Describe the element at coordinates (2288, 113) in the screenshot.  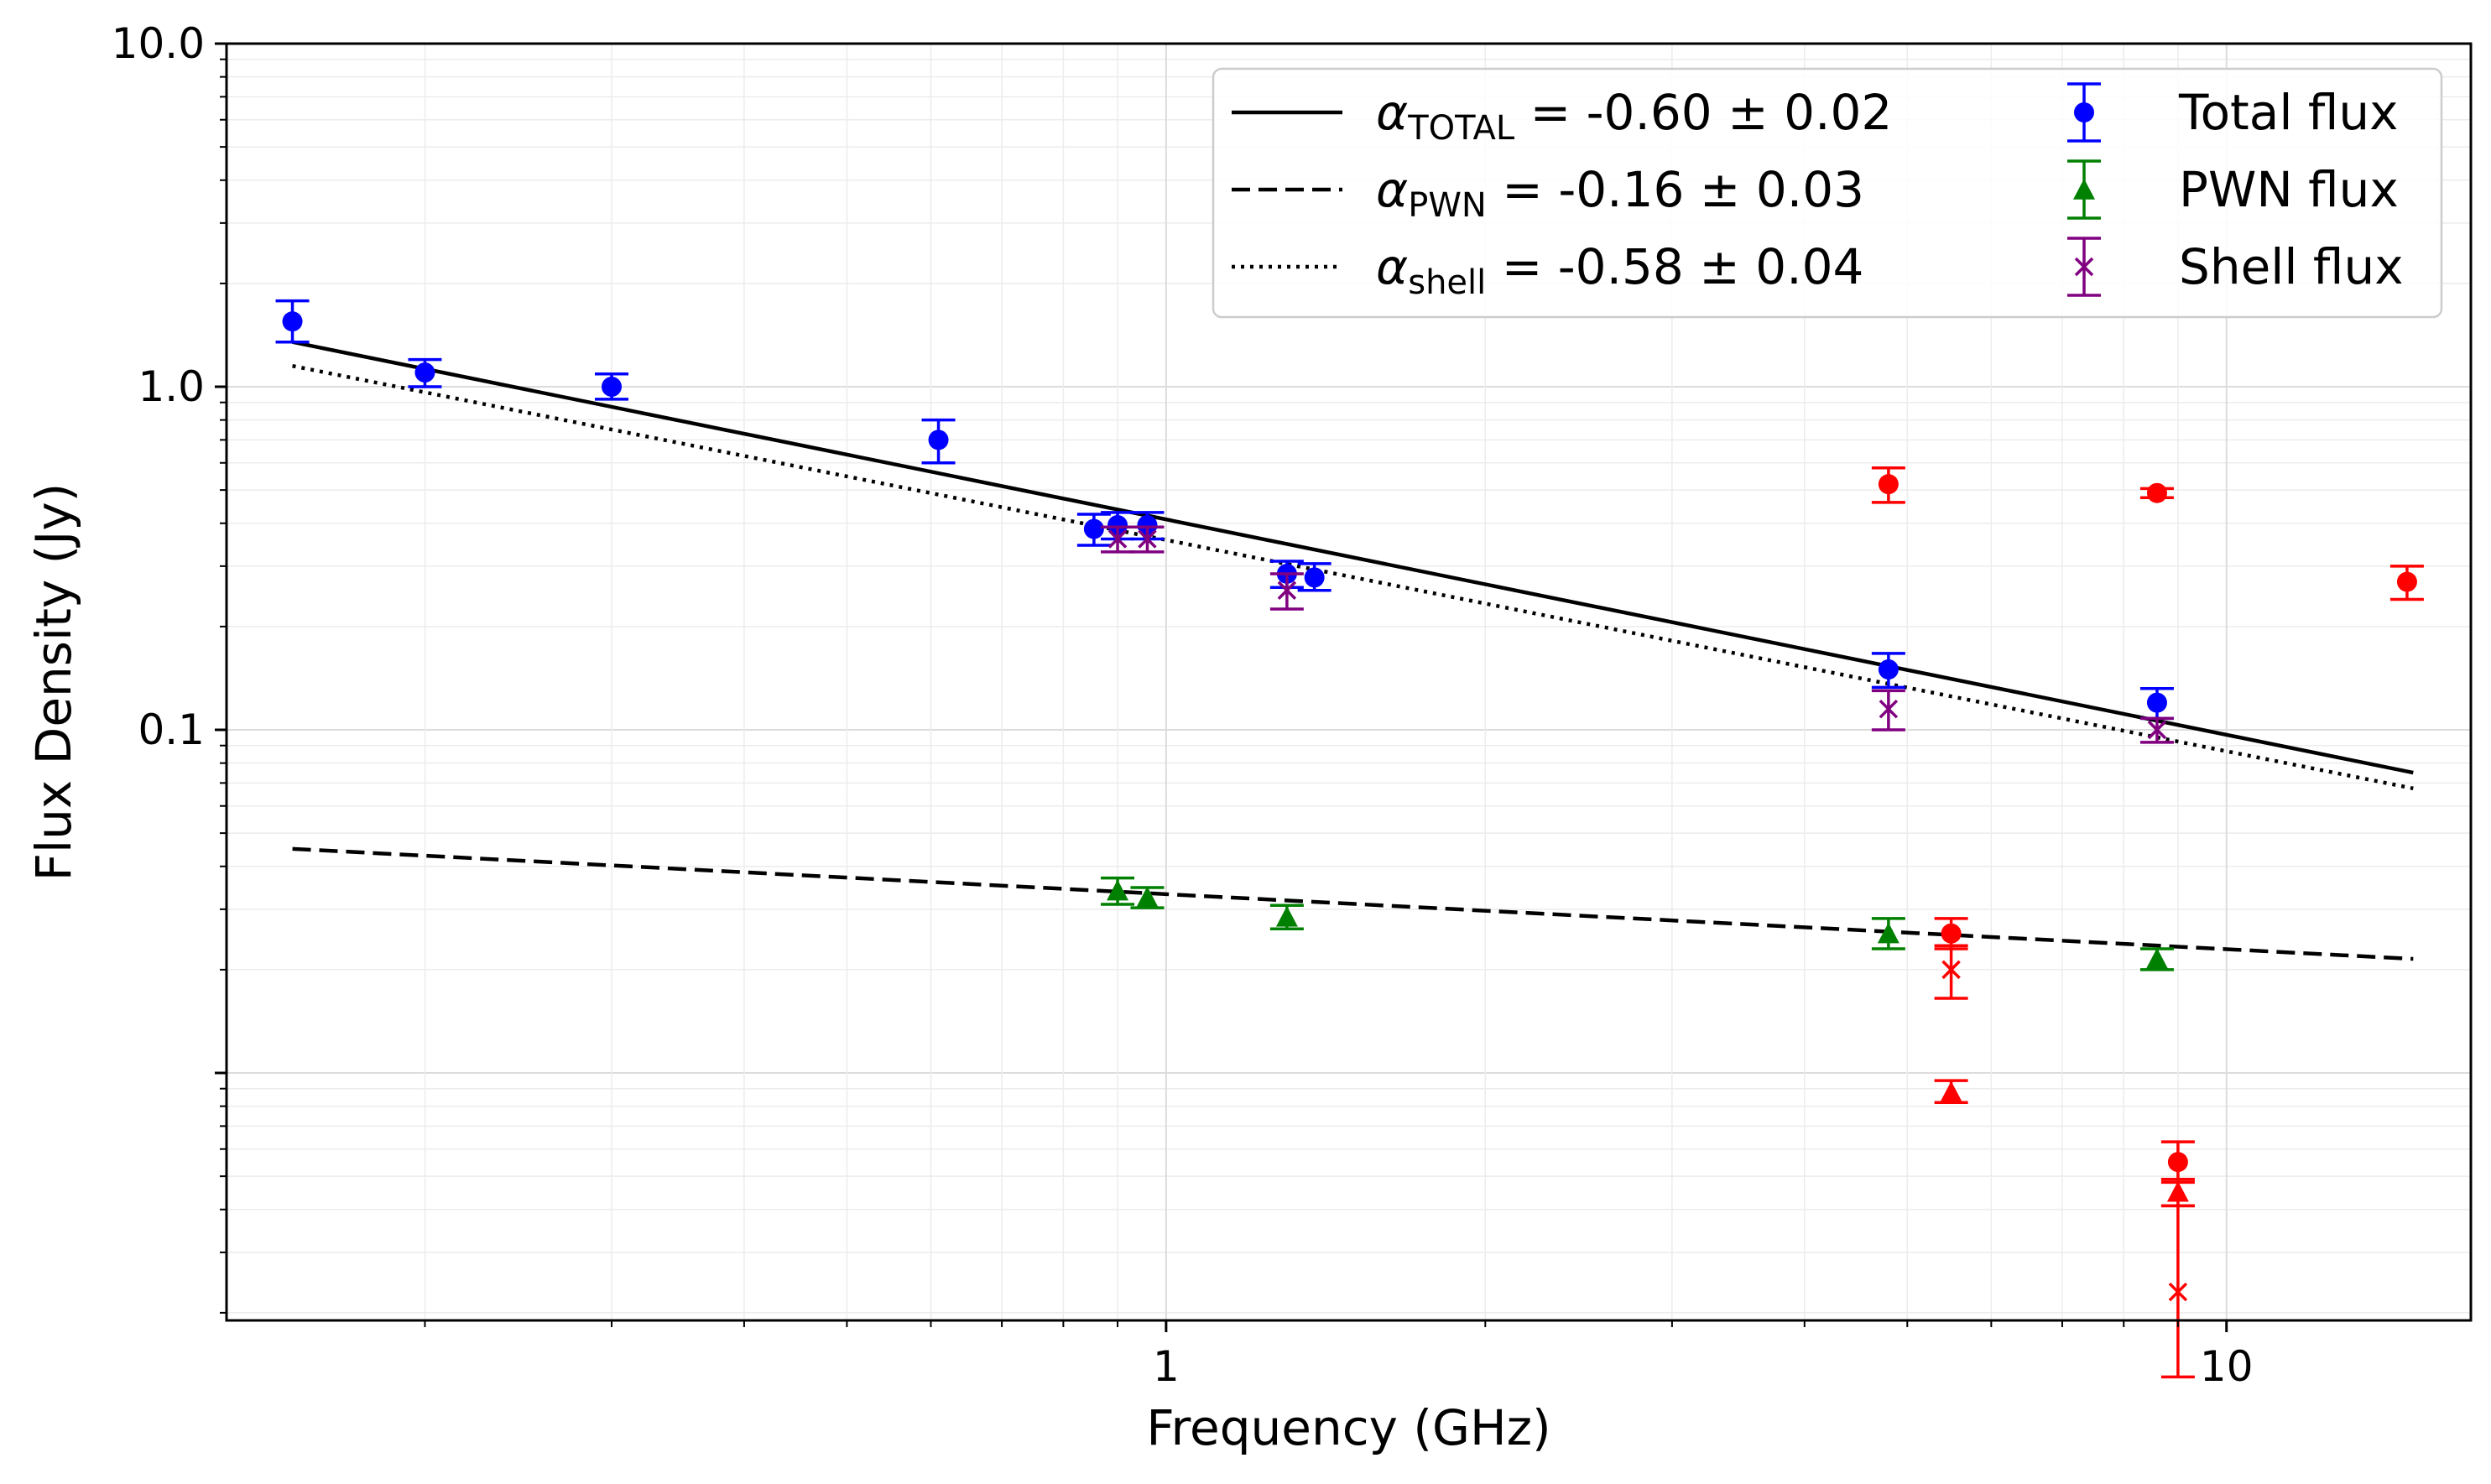
I see `legend-label-total-flux: Total flux` at that location.